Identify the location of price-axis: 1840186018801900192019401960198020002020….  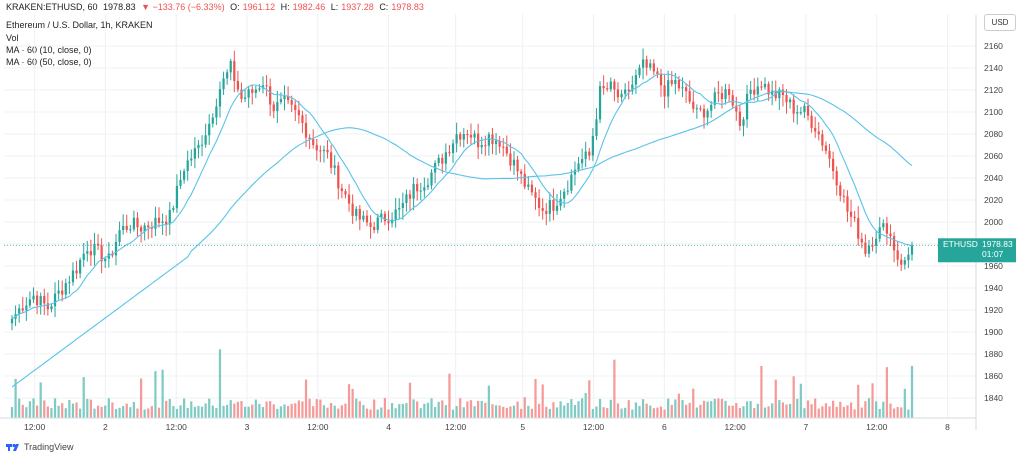
(993, 222).